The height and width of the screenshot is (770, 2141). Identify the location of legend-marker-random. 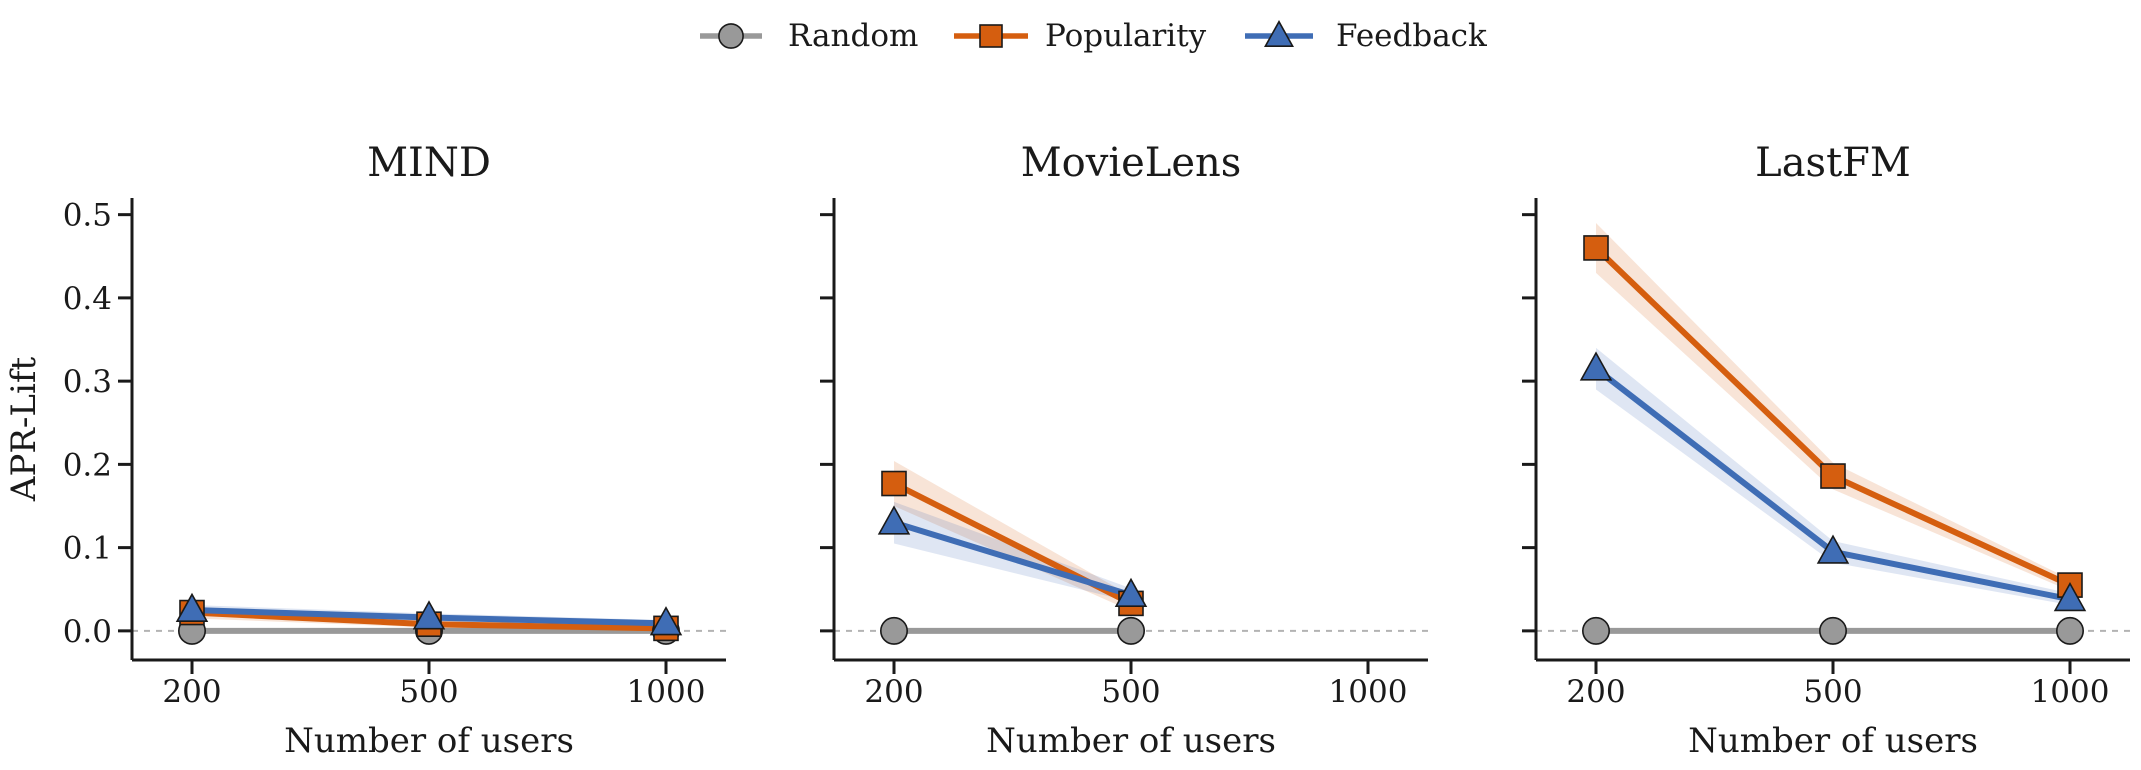
(731, 36).